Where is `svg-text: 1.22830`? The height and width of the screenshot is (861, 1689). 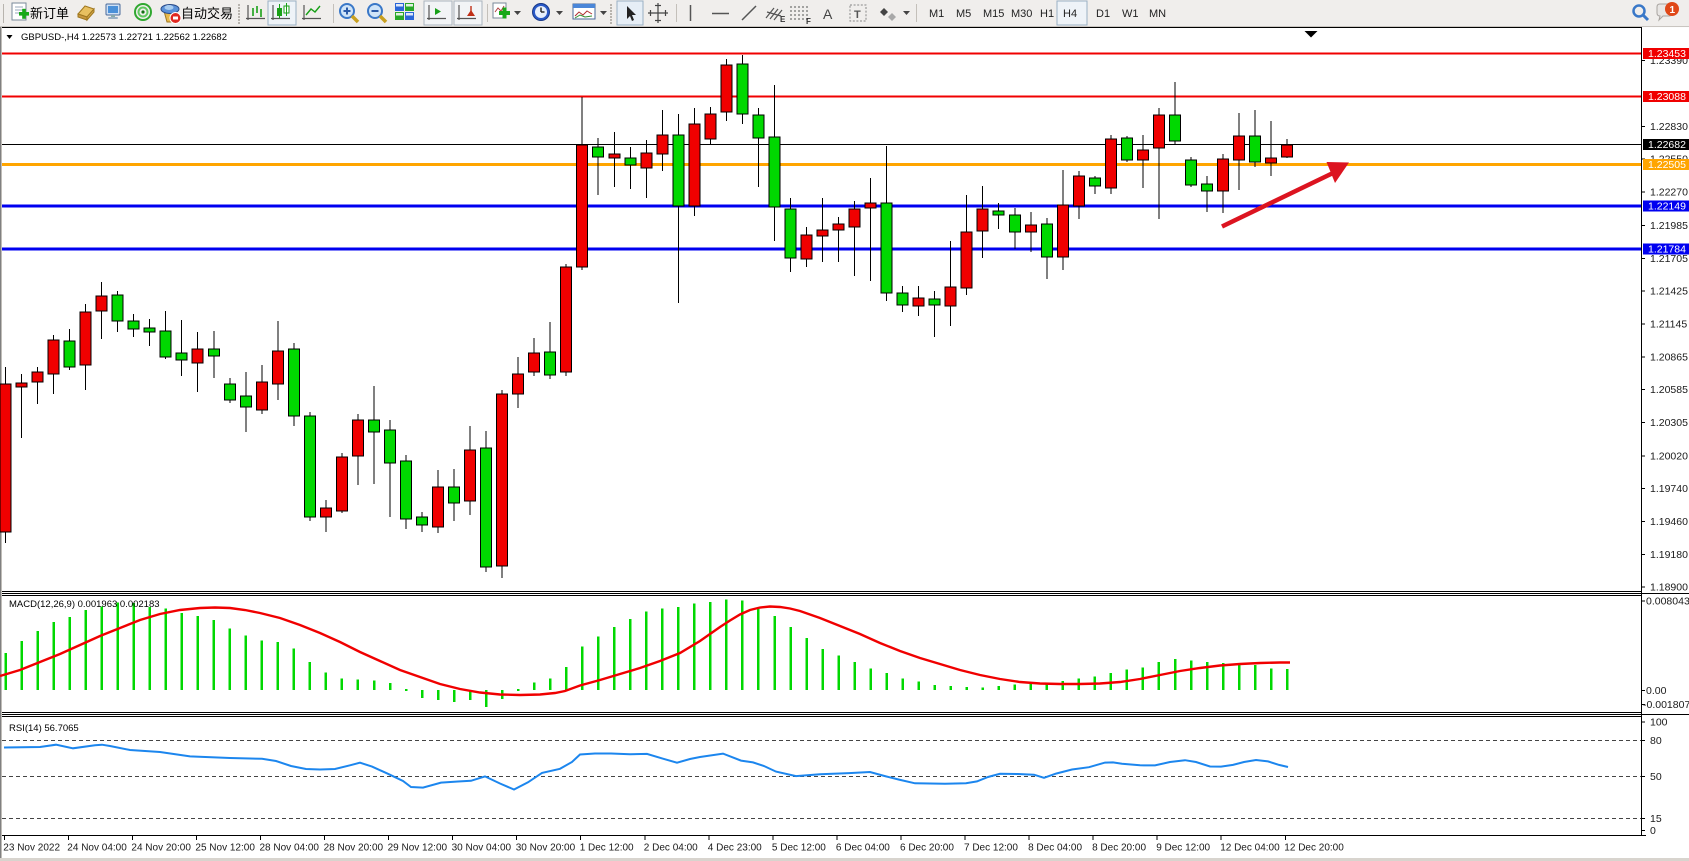 svg-text: 1.22830 is located at coordinates (1669, 127).